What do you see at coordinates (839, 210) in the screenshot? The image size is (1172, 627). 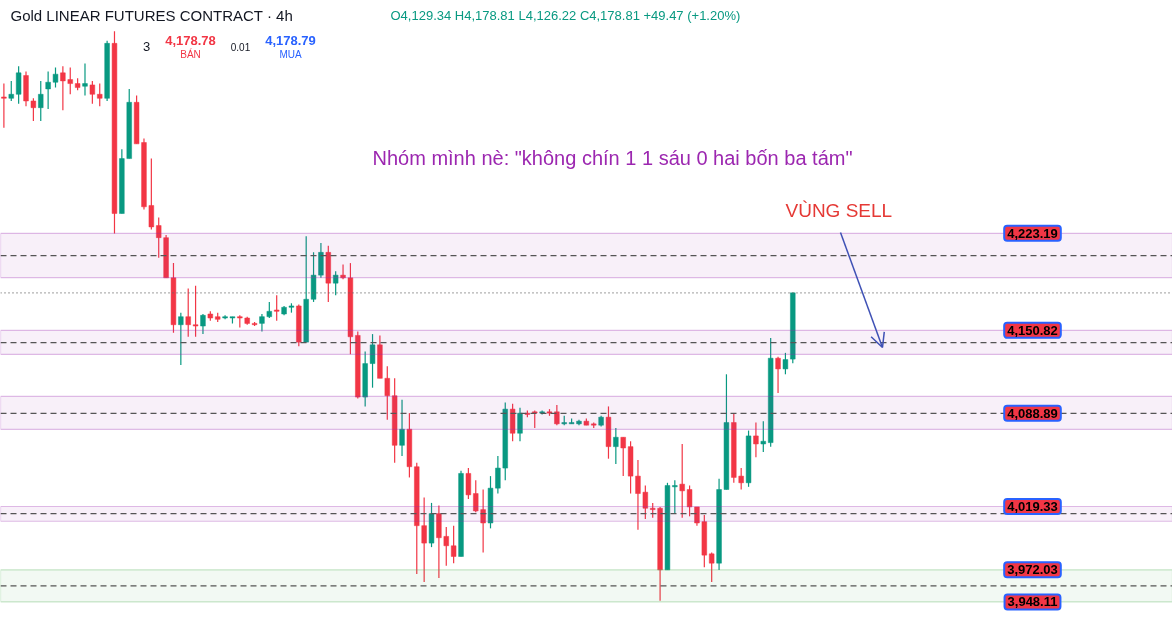 I see `annotation: VÙNG SELL` at bounding box center [839, 210].